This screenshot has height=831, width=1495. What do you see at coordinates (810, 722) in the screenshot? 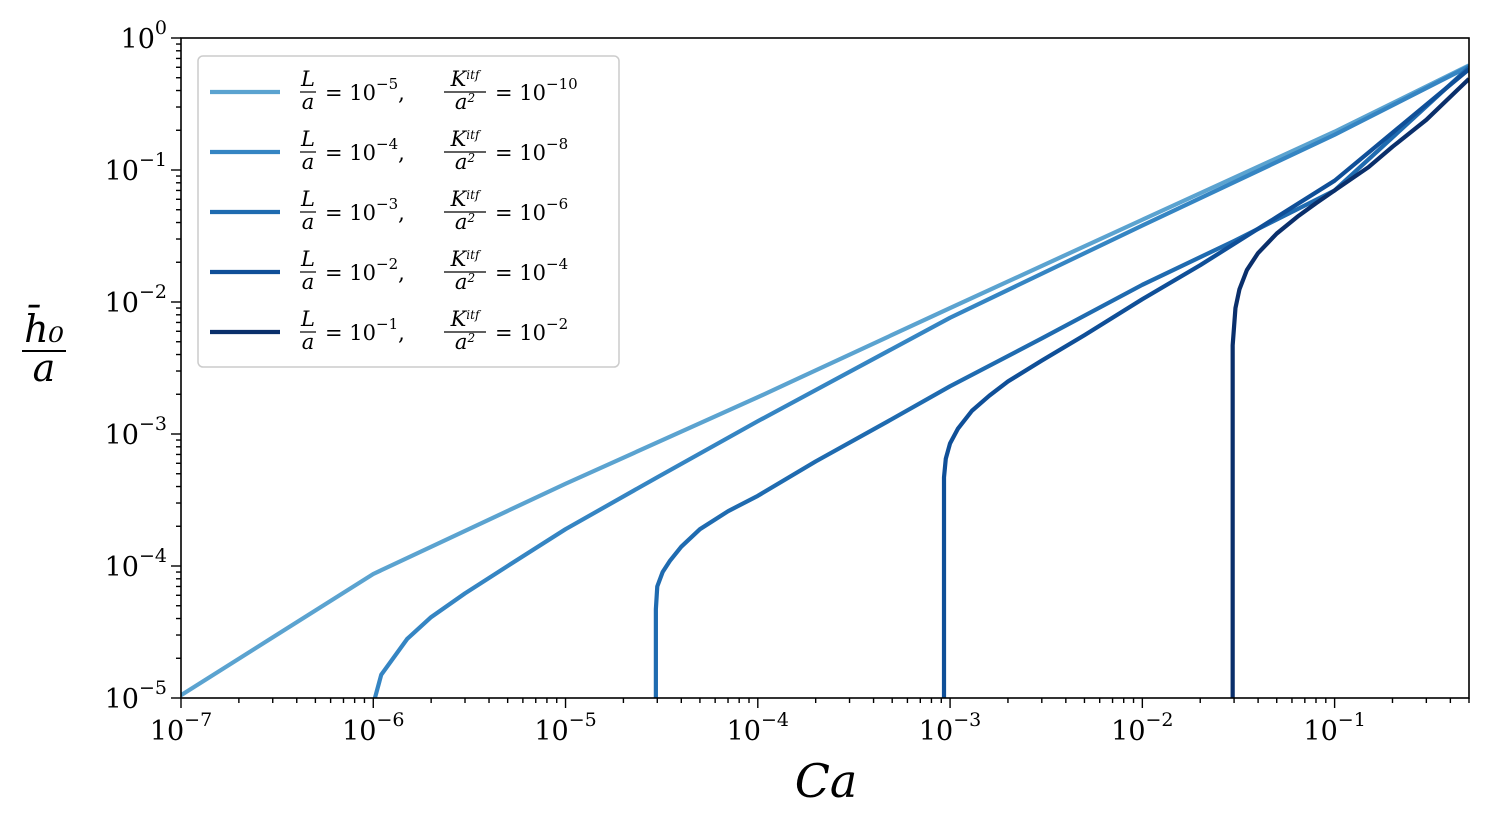
I see `x-axis: 10⁻⁷ 10⁻⁶ 10⁻⁵ 10⁻⁴ 10⁻³ 10⁻² 10⁻¹` at bounding box center [810, 722].